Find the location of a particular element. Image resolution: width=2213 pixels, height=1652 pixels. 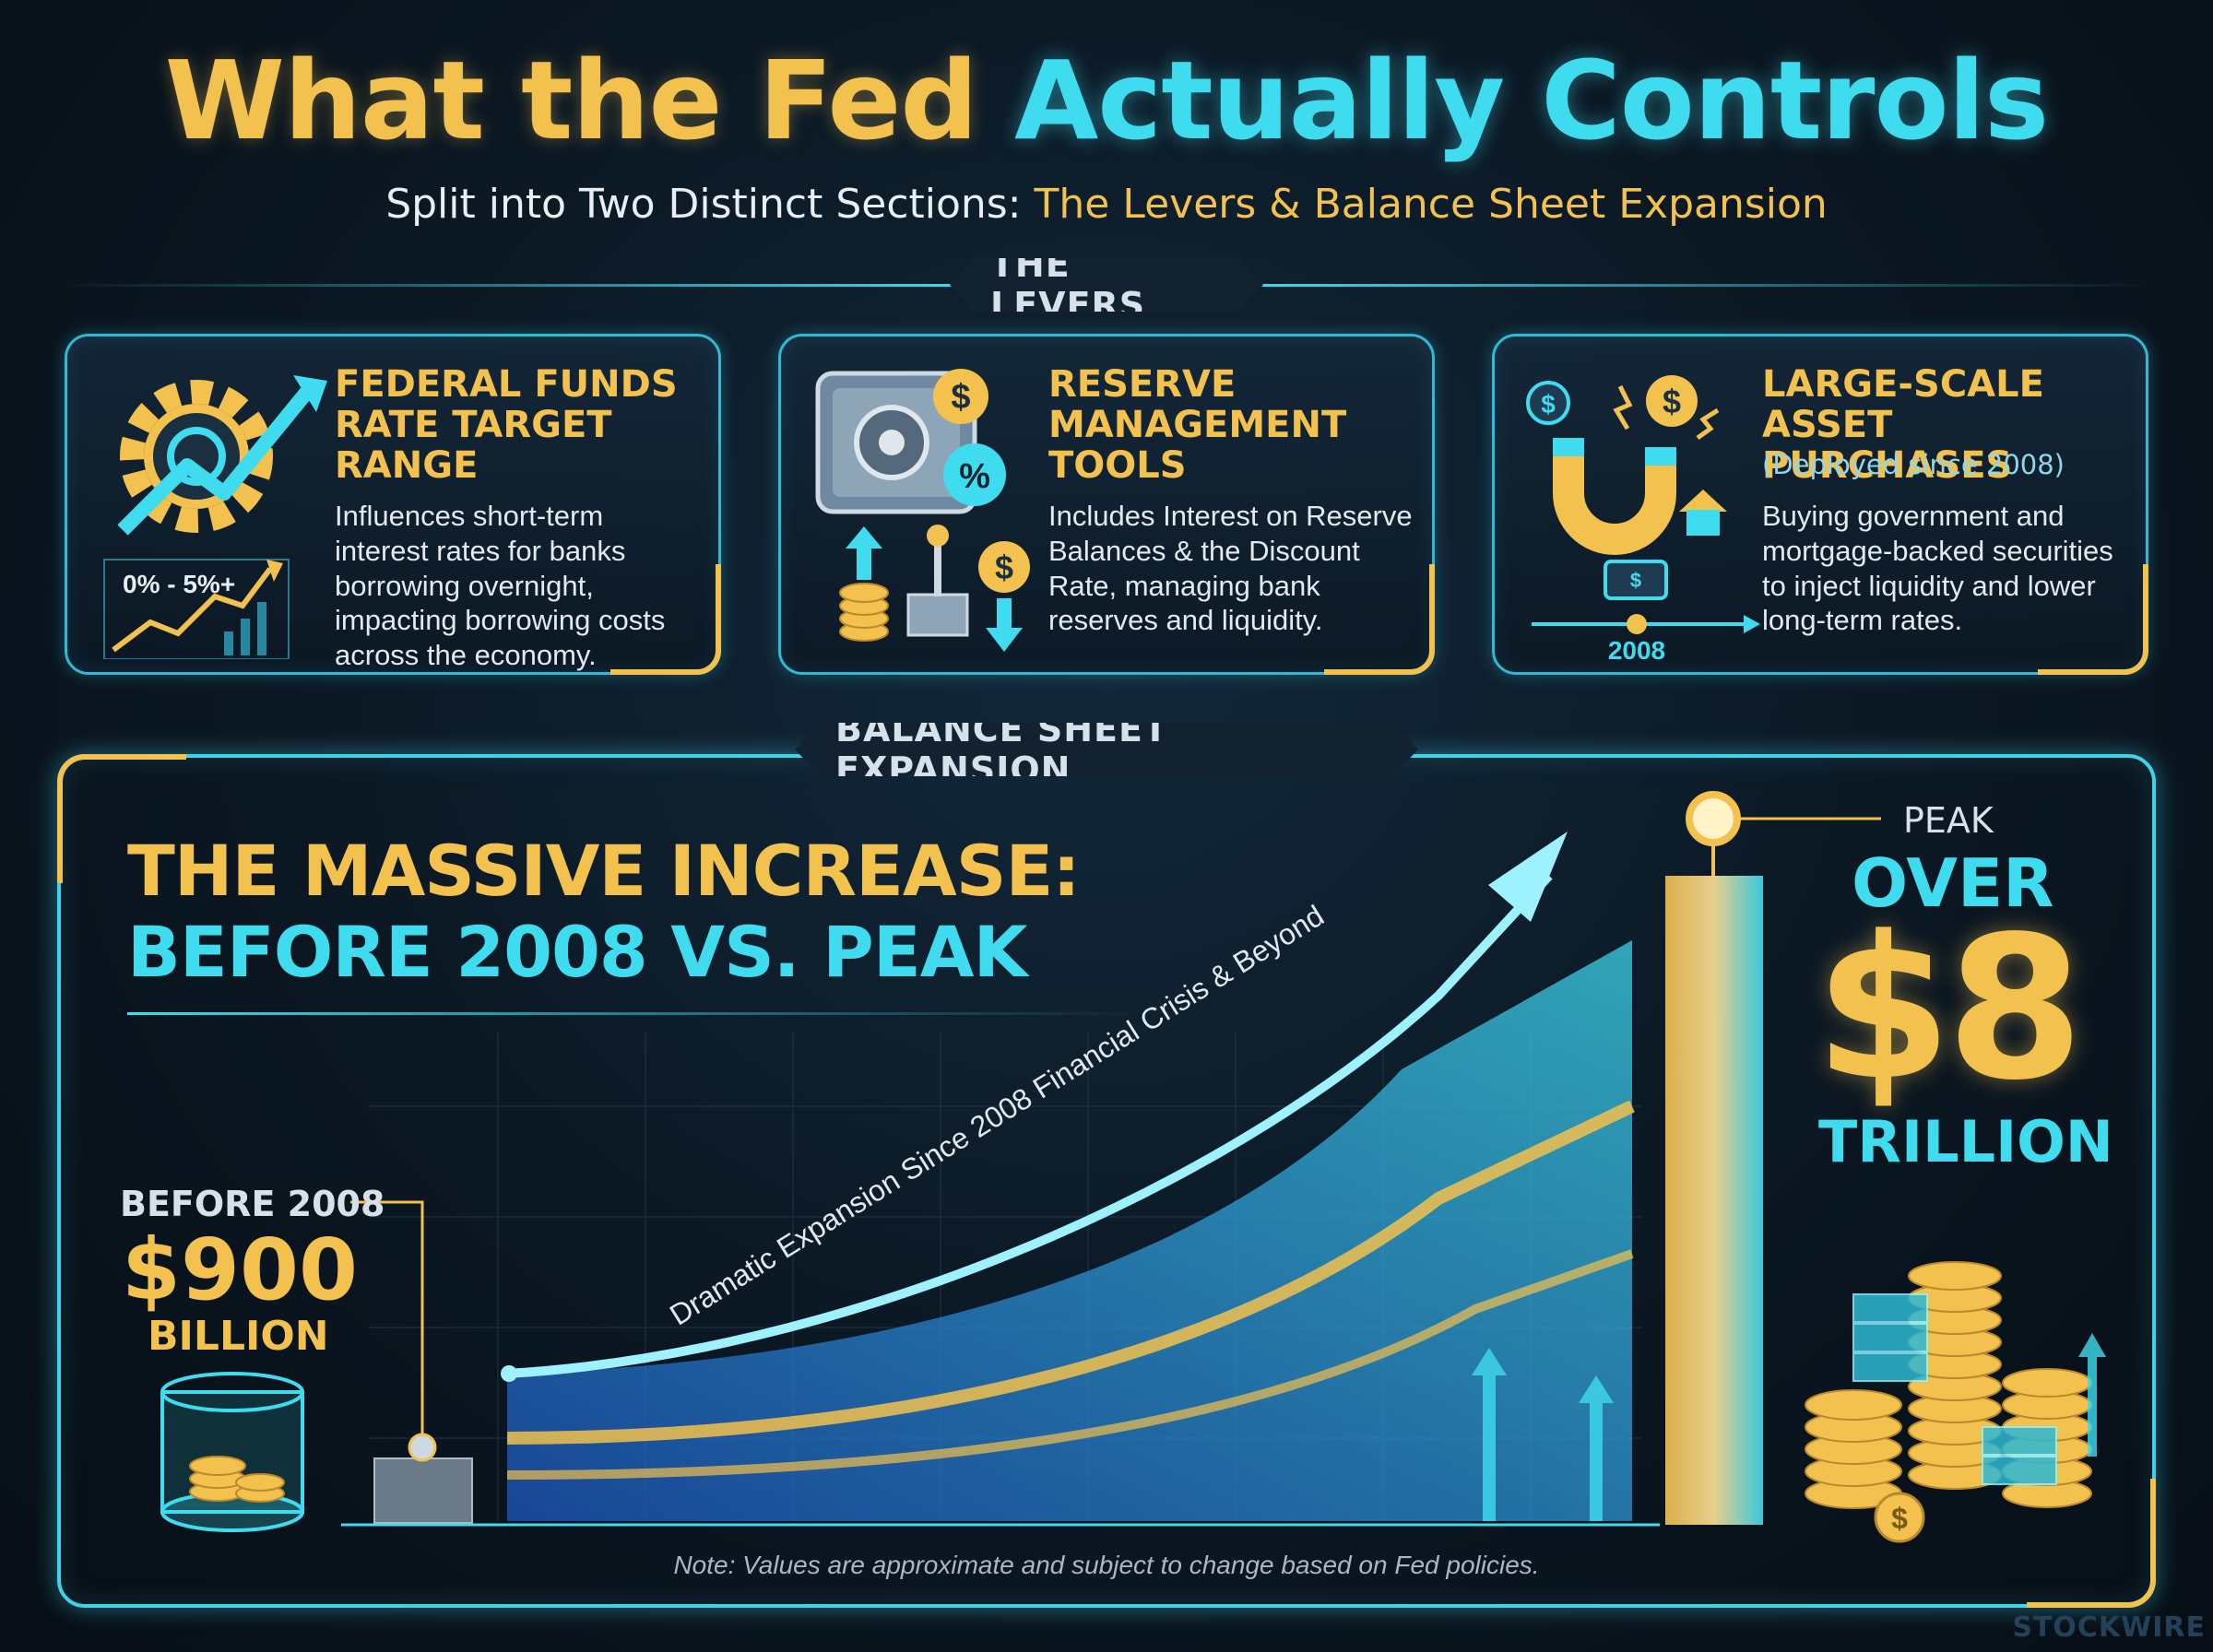

page-title: What the Fed Actually Controls is located at coordinates (1106, 101).